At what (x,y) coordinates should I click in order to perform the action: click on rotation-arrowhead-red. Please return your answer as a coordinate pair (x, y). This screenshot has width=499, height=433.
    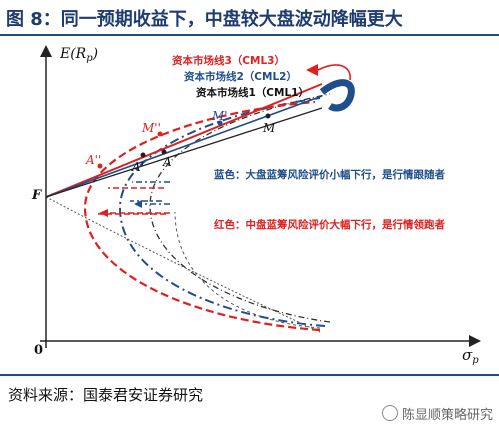
    Looking at the image, I should click on (312, 70).